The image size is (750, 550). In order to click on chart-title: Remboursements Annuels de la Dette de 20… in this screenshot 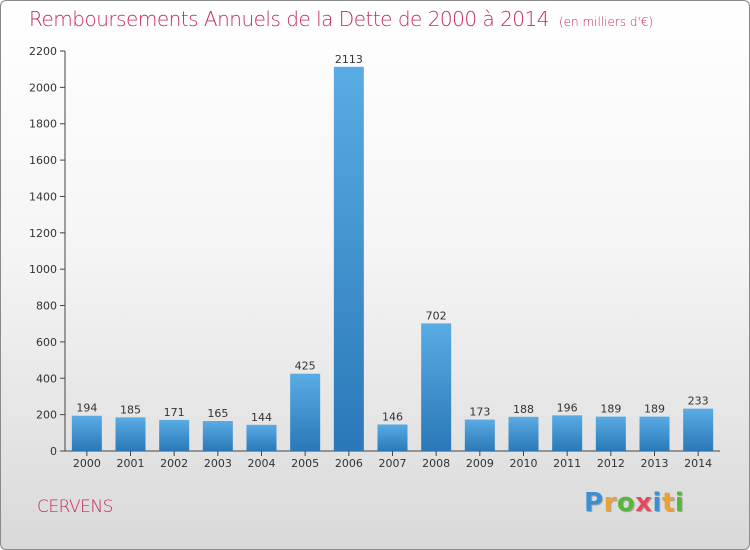, I will do `click(341, 19)`.